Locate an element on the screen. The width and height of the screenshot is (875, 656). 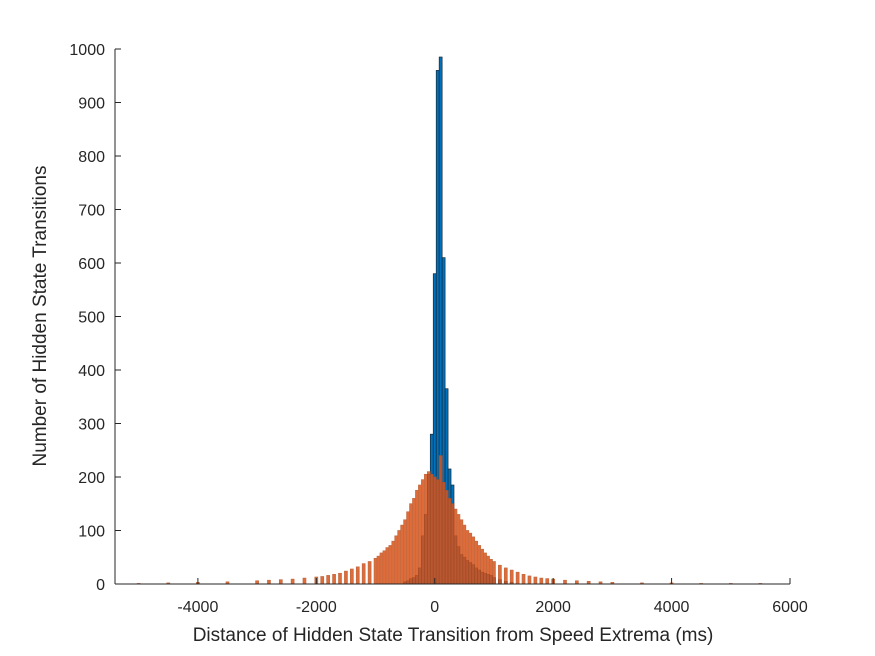
y-tick-label: 500 is located at coordinates (91, 318).